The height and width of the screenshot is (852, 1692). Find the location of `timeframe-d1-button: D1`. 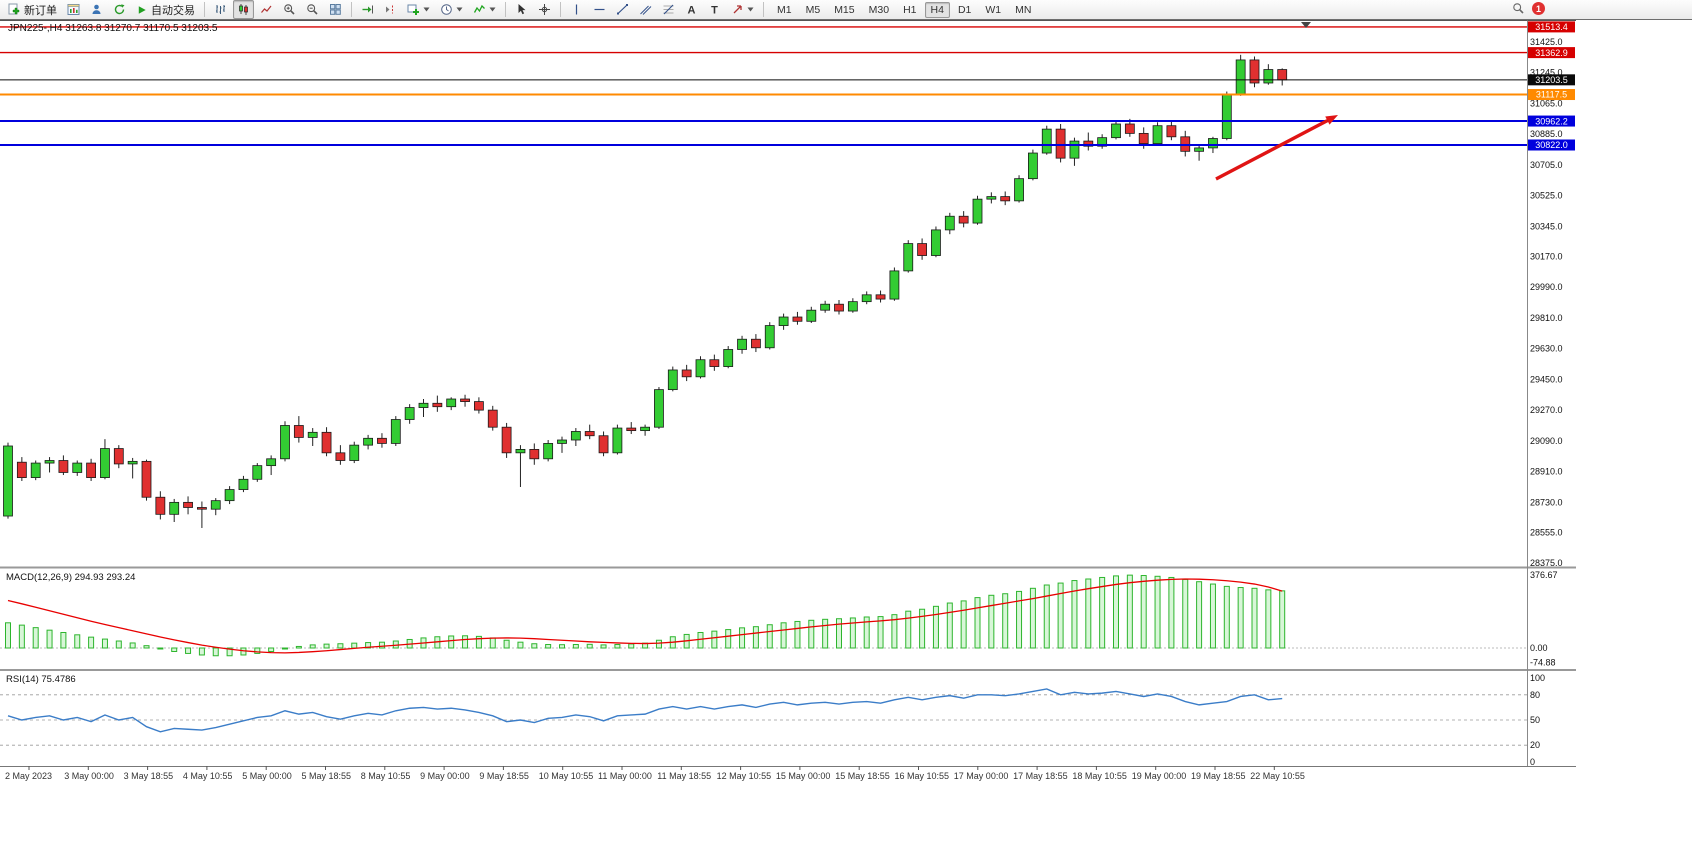

timeframe-d1-button: D1 is located at coordinates (964, 9).